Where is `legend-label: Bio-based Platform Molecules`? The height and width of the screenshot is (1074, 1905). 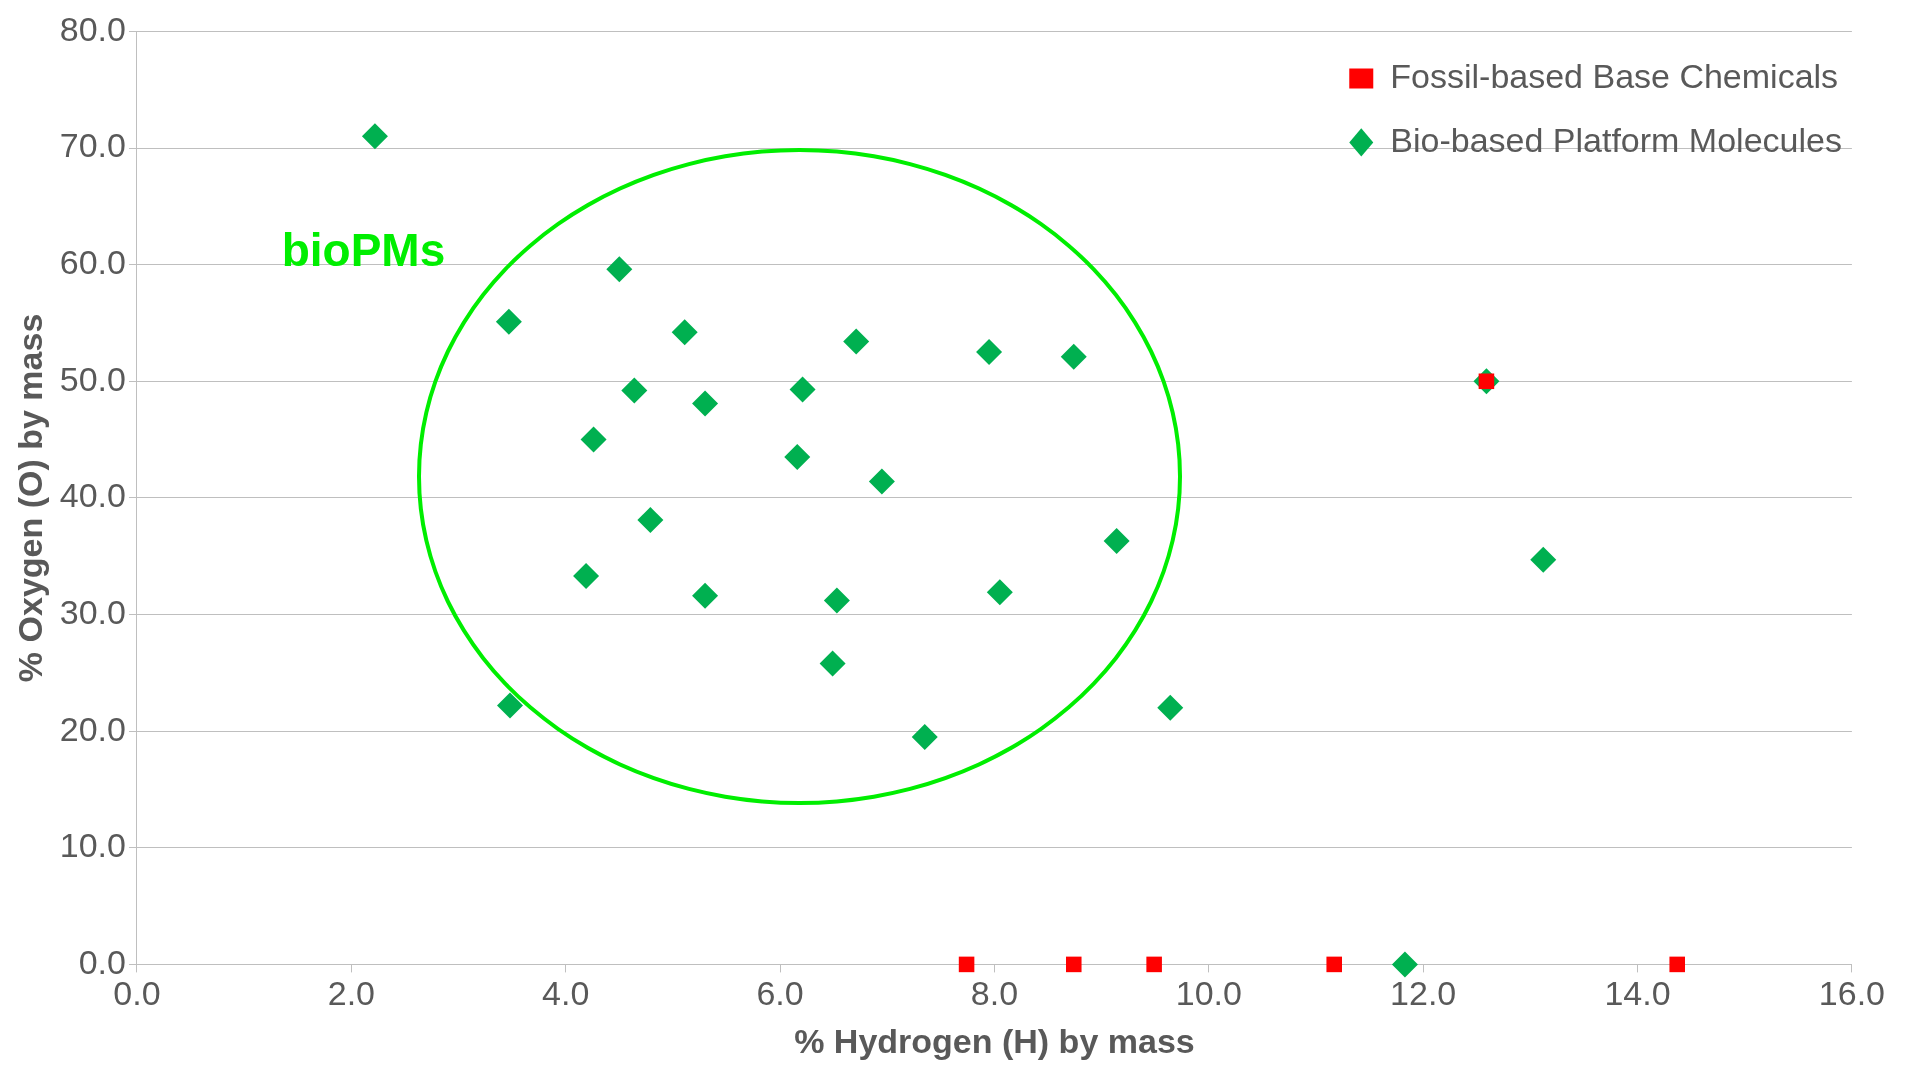 legend-label: Bio-based Platform Molecules is located at coordinates (1616, 139).